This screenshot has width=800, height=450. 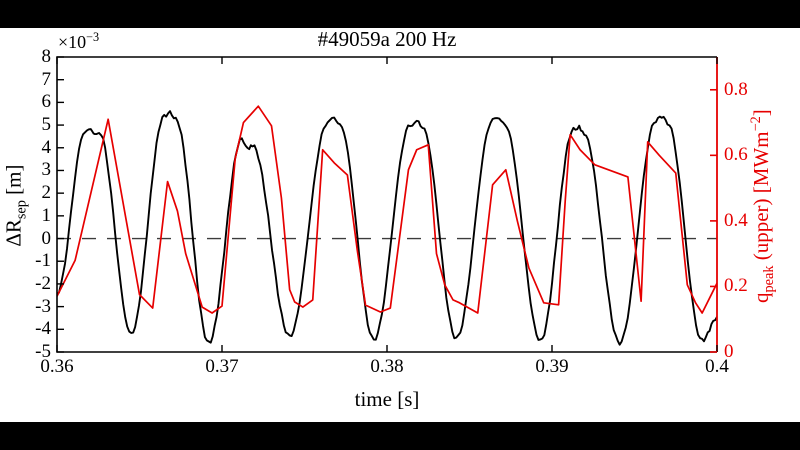 What do you see at coordinates (46, 102) in the screenshot?
I see `left-tick-label: 6` at bounding box center [46, 102].